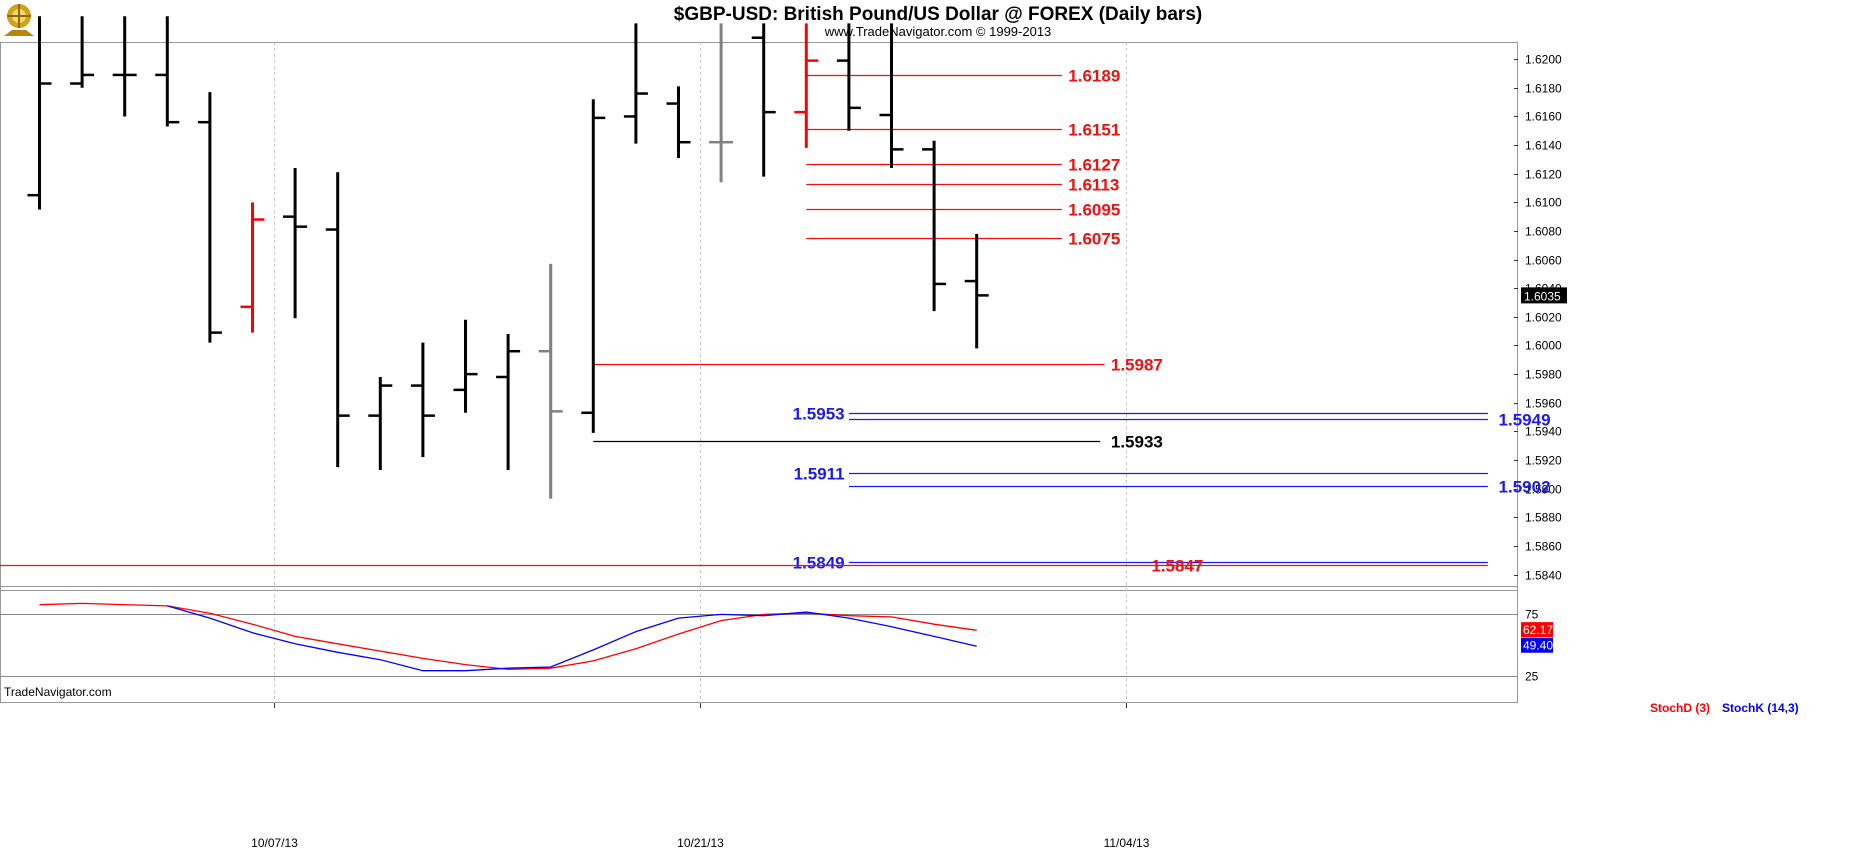 The width and height of the screenshot is (1876, 854). Describe the element at coordinates (1543, 432) in the screenshot. I see `price-tick-label: 1.5940` at that location.